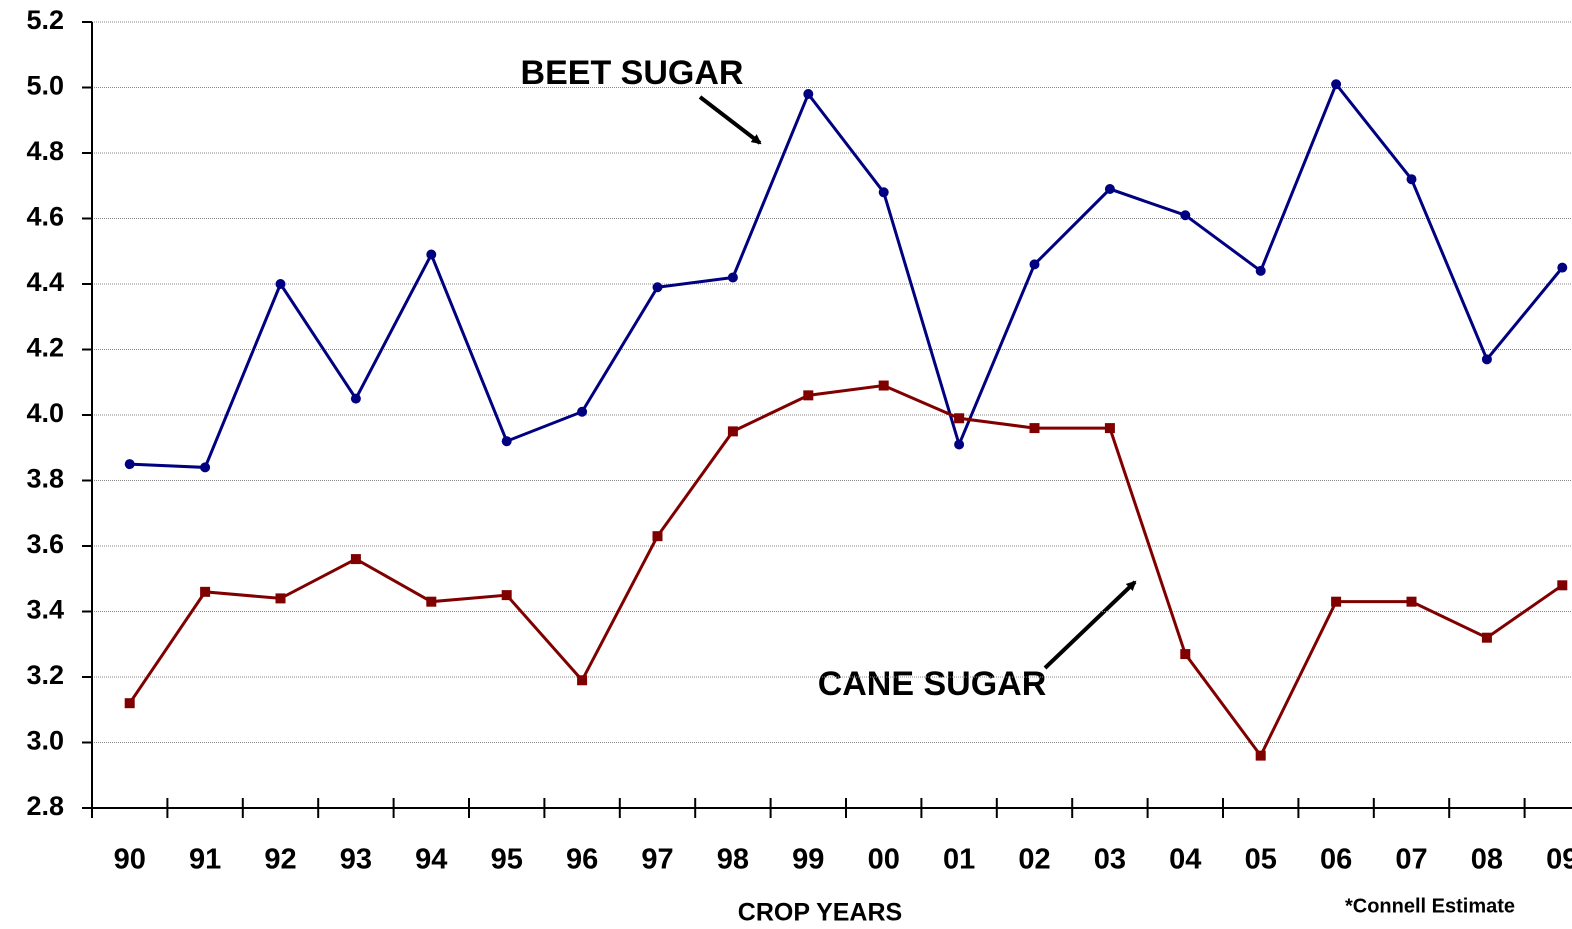 The width and height of the screenshot is (1572, 929). Describe the element at coordinates (45, 610) in the screenshot. I see `y-tick-label: 3.4` at that location.